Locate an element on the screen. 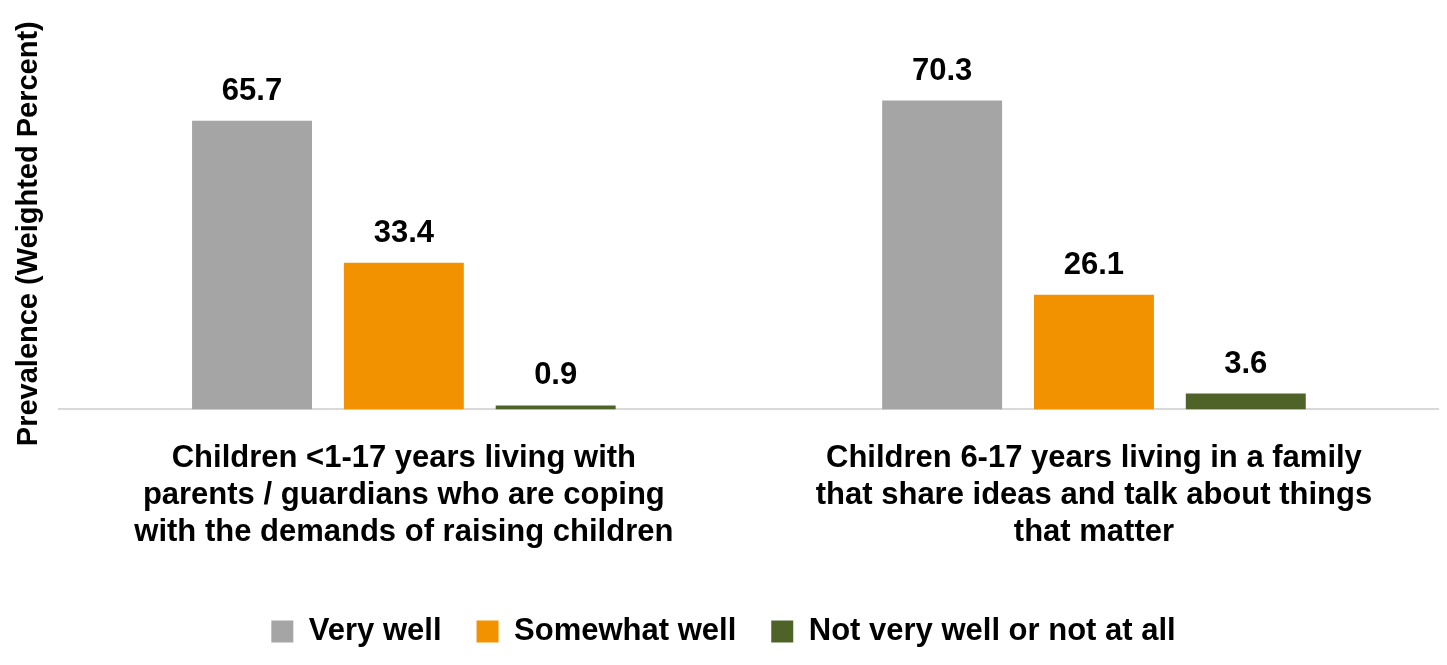  x-tick-label: Children 6-17 years living in a family that share ideas and talk about things that matter is located at coordinates (1094, 493).